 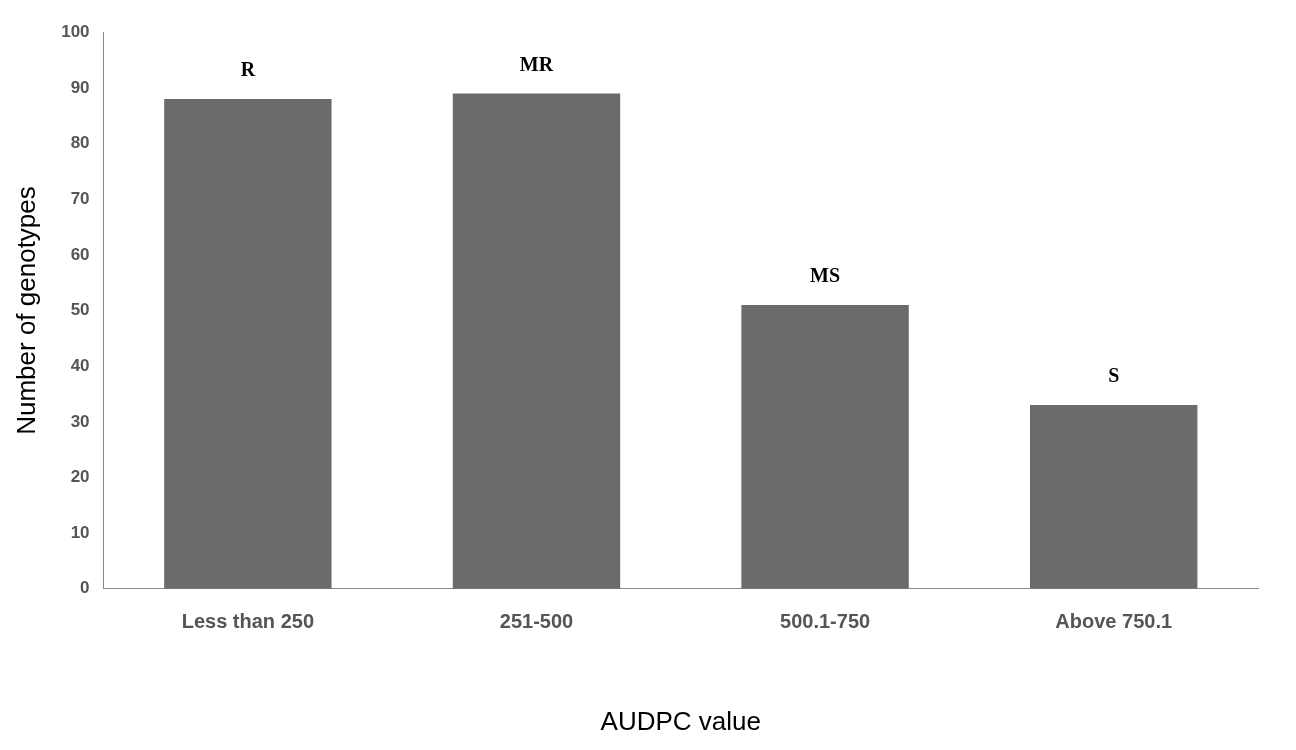 What do you see at coordinates (80, 87) in the screenshot?
I see `y-tick-label: 90` at bounding box center [80, 87].